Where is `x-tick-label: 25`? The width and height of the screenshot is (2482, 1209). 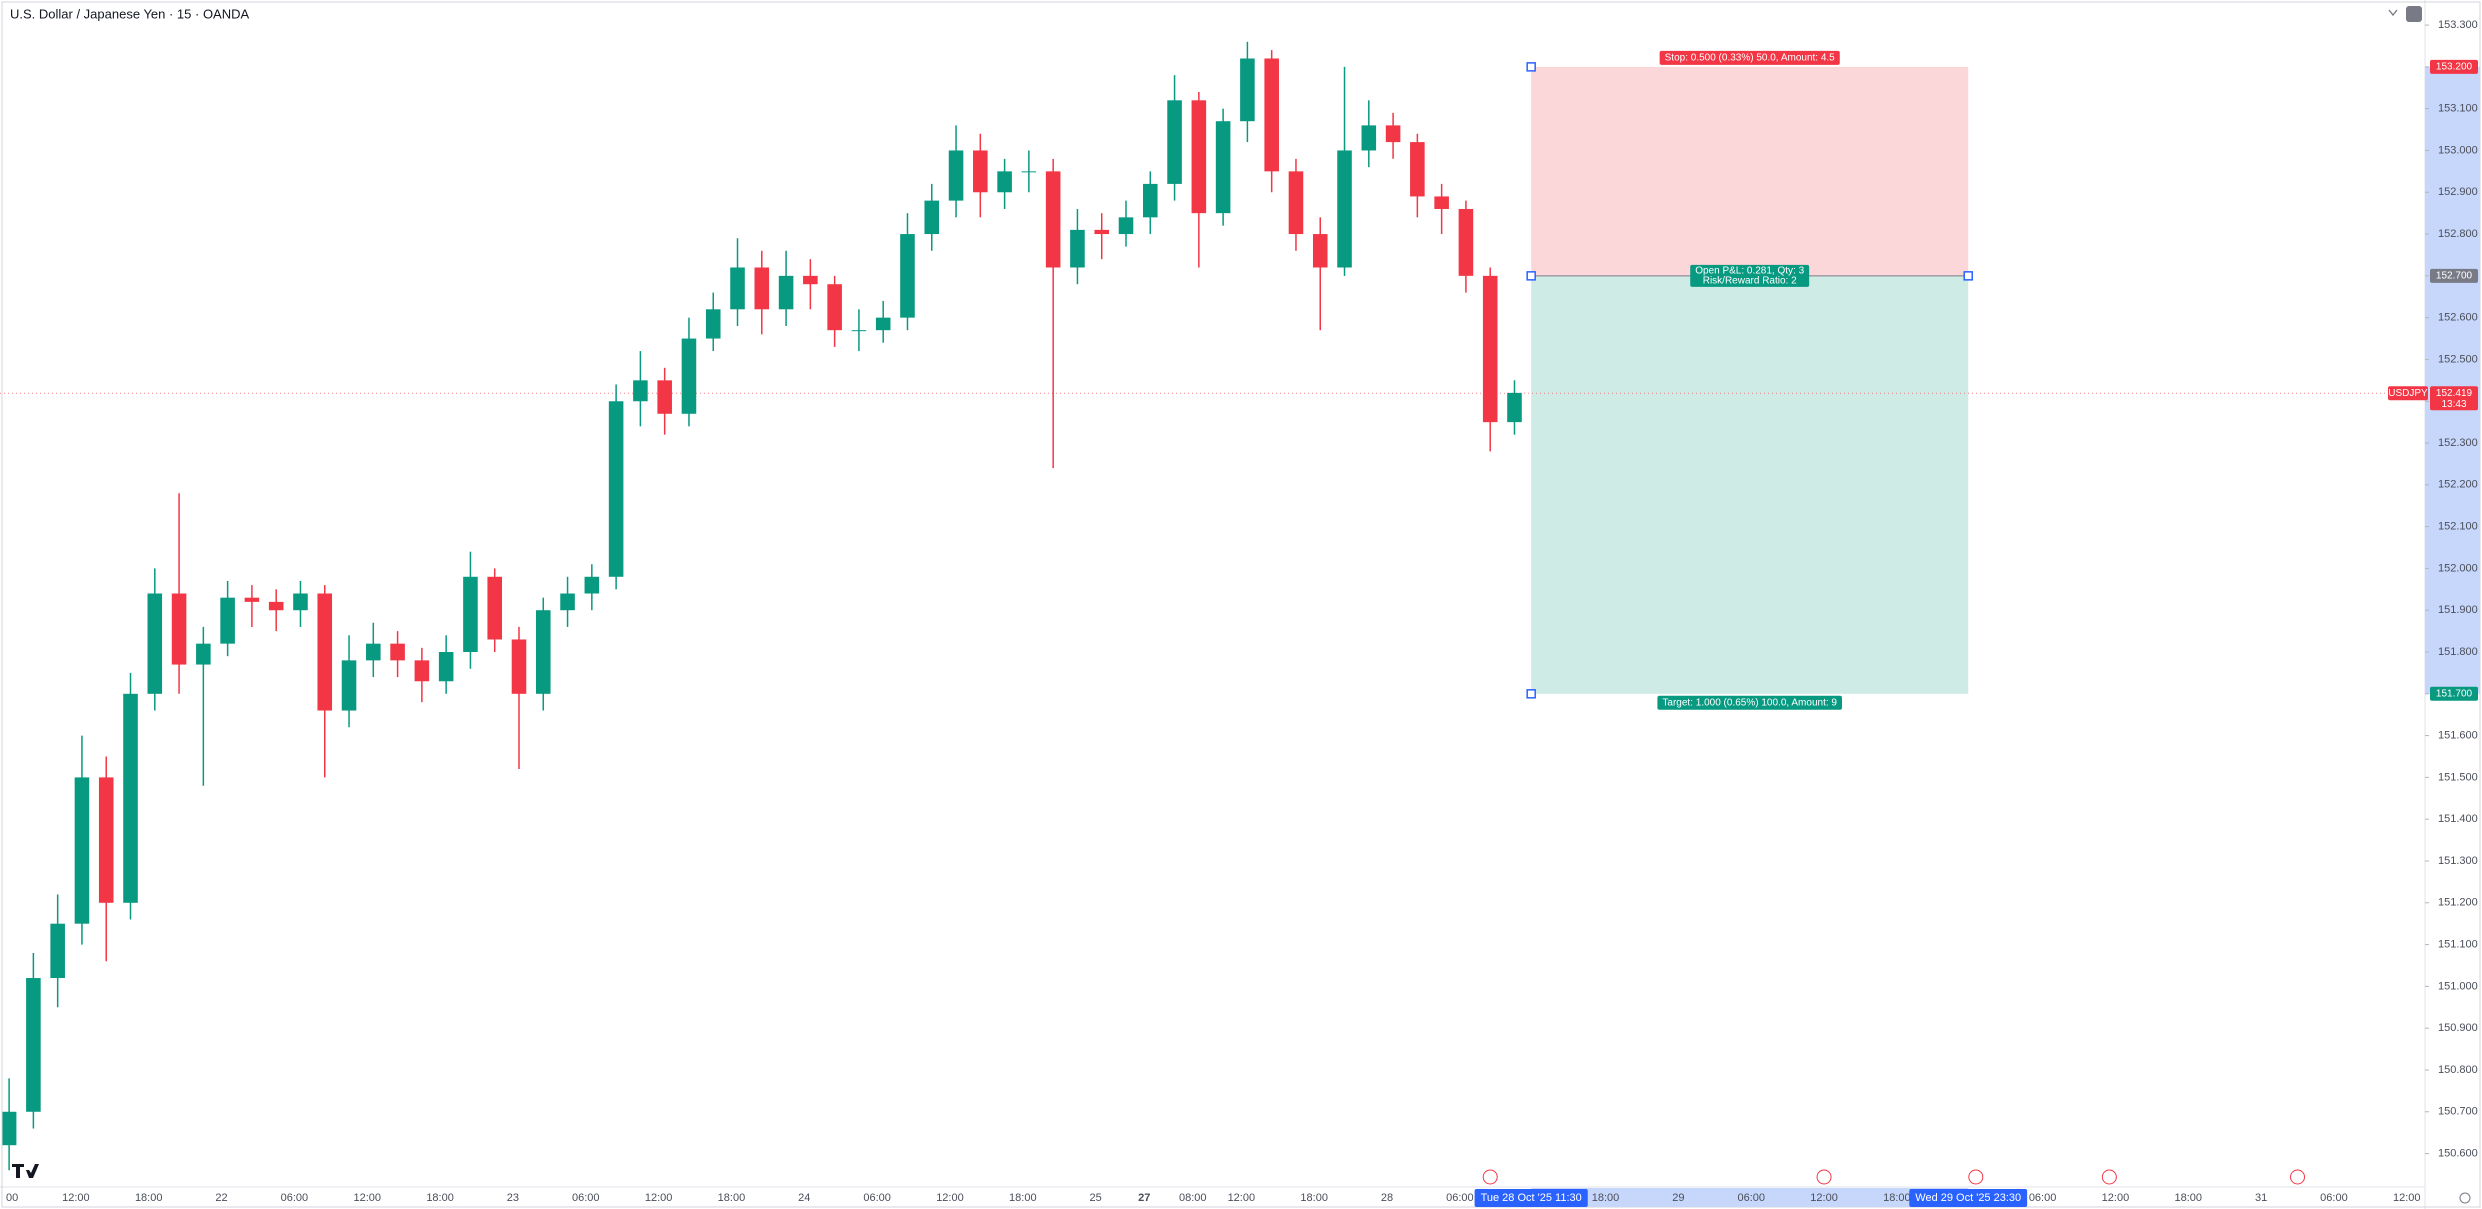
x-tick-label: 25 is located at coordinates (1096, 1198).